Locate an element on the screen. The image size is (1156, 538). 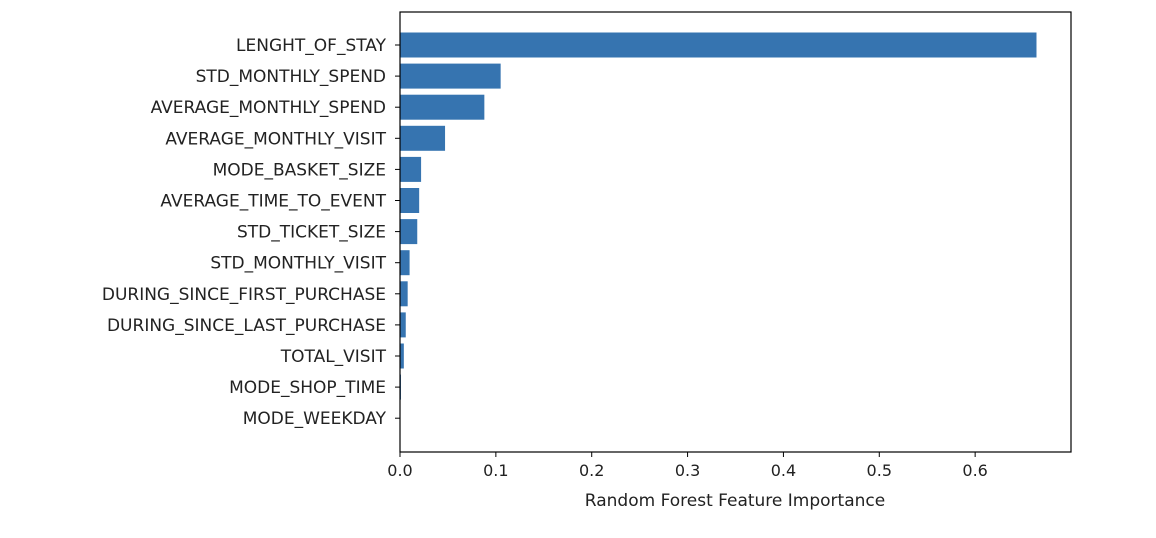
x-tick-label: 0.3 is located at coordinates (687, 470).